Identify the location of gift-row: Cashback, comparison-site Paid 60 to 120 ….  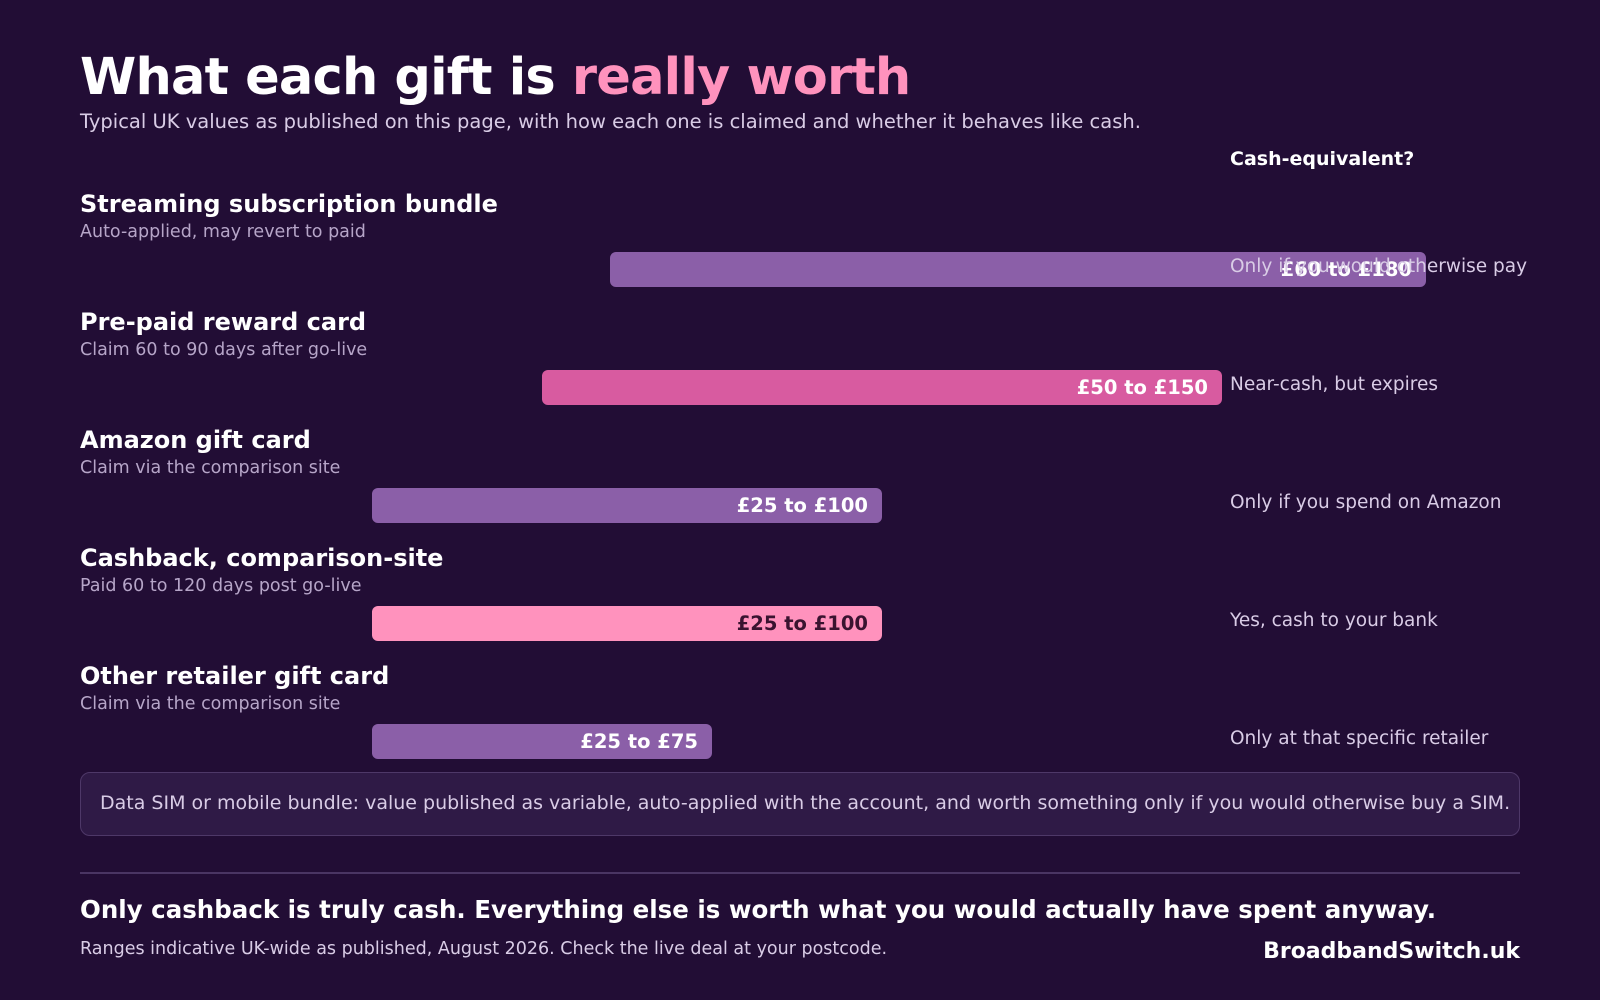
(800, 603).